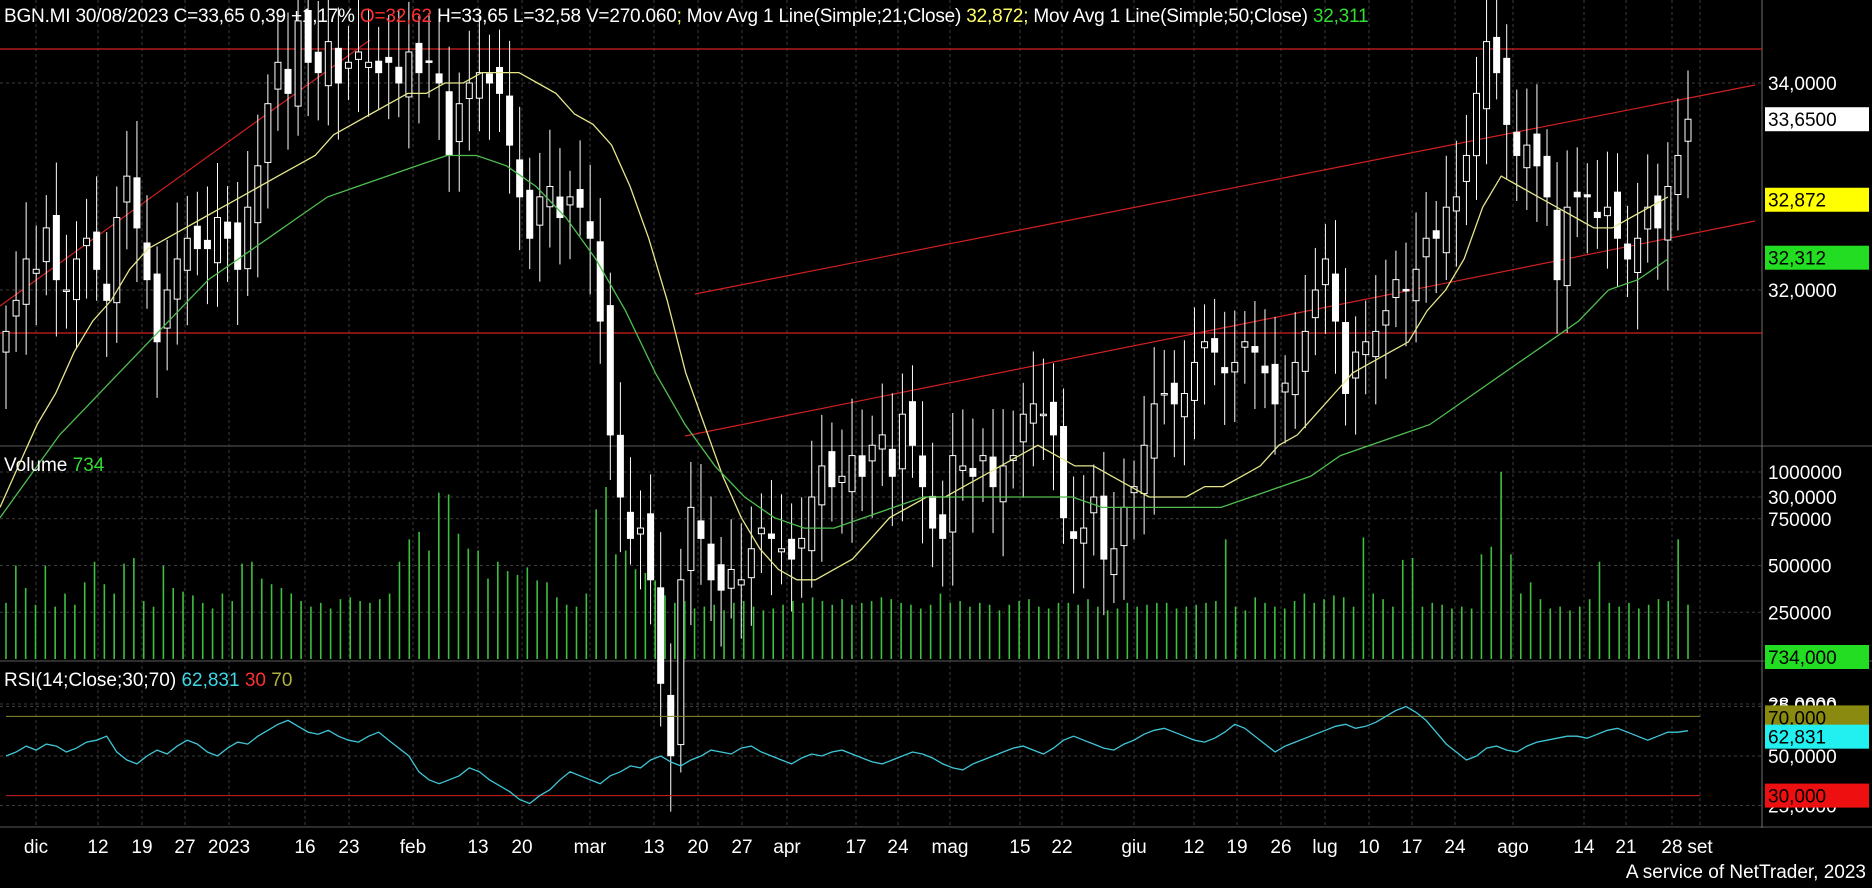 This screenshot has width=1872, height=888. Describe the element at coordinates (1802, 84) in the screenshot. I see `price-tick-label: 34,0000` at that location.